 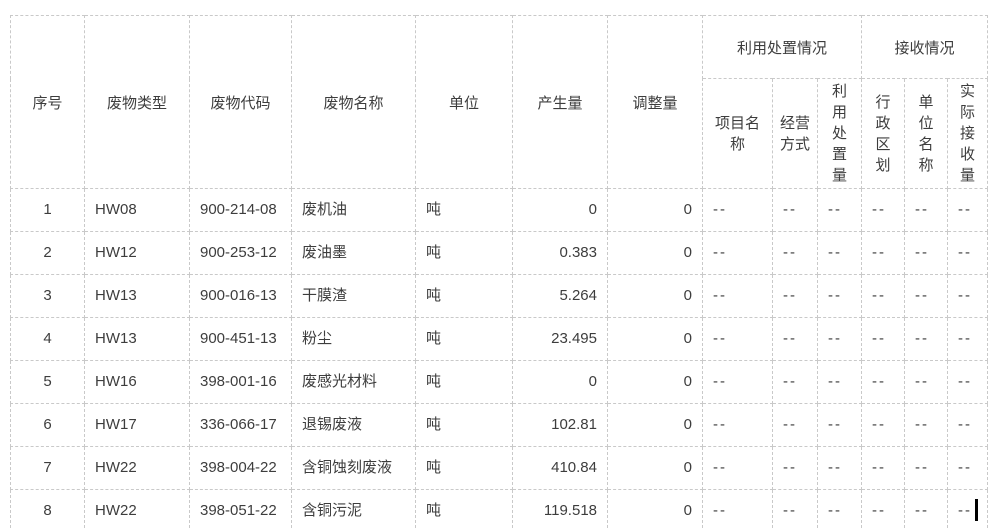 I want to click on cell-waste-type: HW17, so click(x=137, y=425).